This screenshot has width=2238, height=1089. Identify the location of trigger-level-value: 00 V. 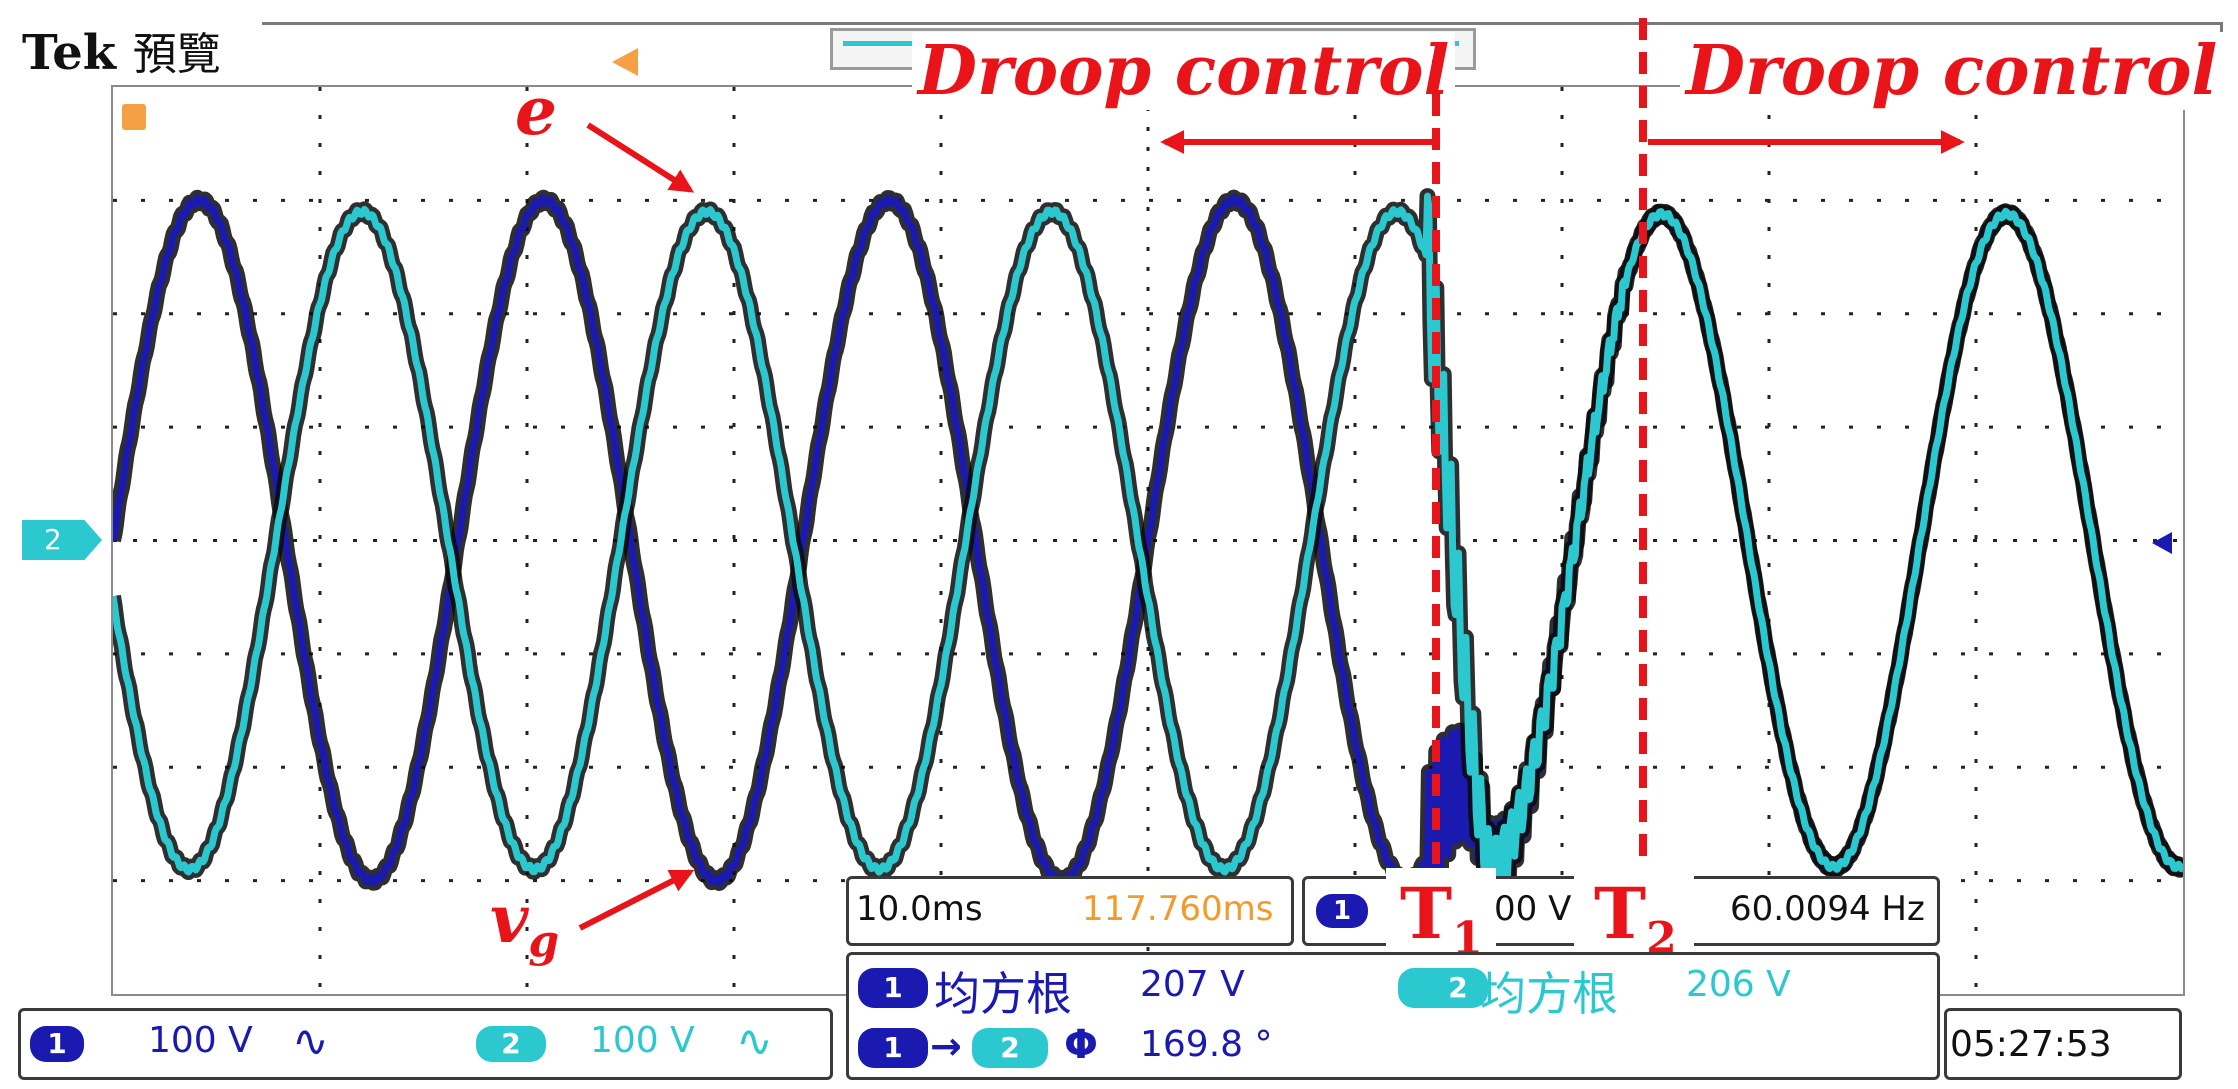
(1533, 909).